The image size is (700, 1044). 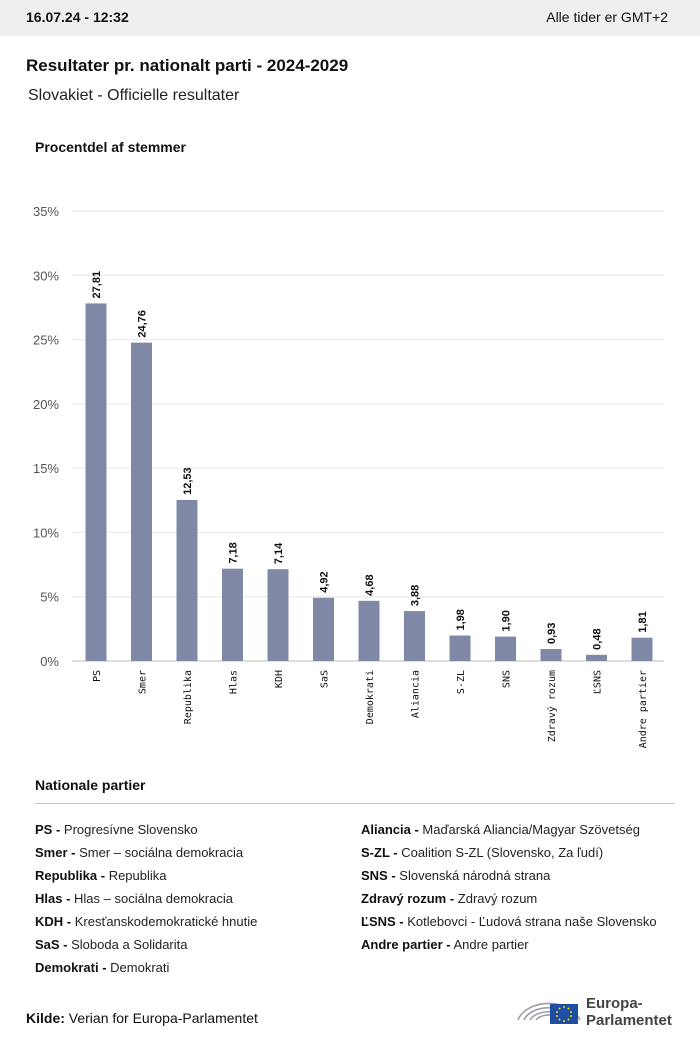 What do you see at coordinates (46, 275) in the screenshot?
I see `y-tick-label: 30%` at bounding box center [46, 275].